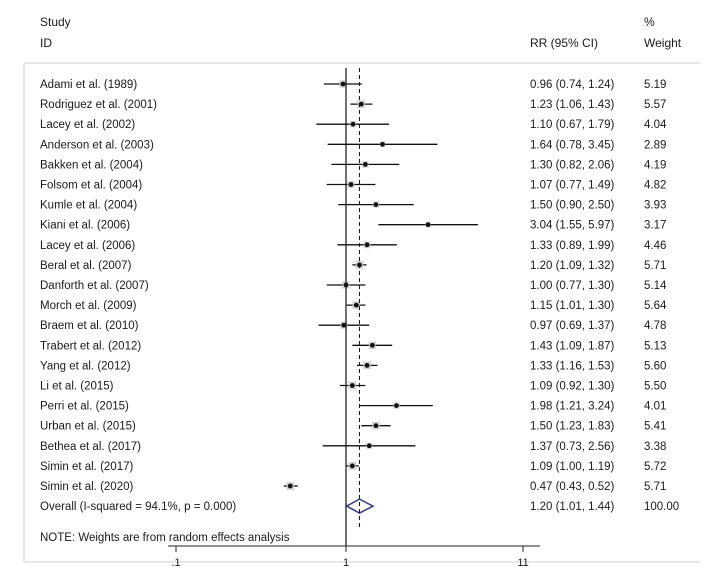 The image size is (725, 576). I want to click on study-weight: 5.60, so click(655, 366).